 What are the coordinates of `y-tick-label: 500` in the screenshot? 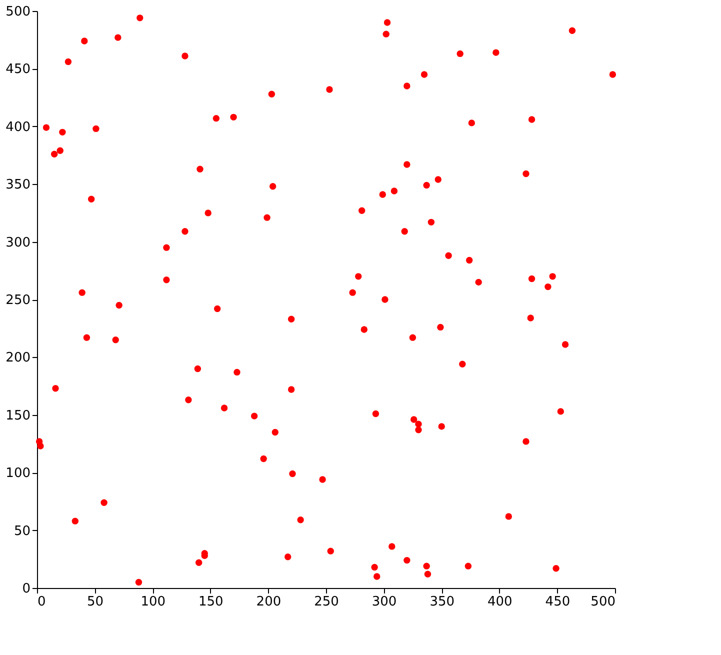 It's located at (18, 12).